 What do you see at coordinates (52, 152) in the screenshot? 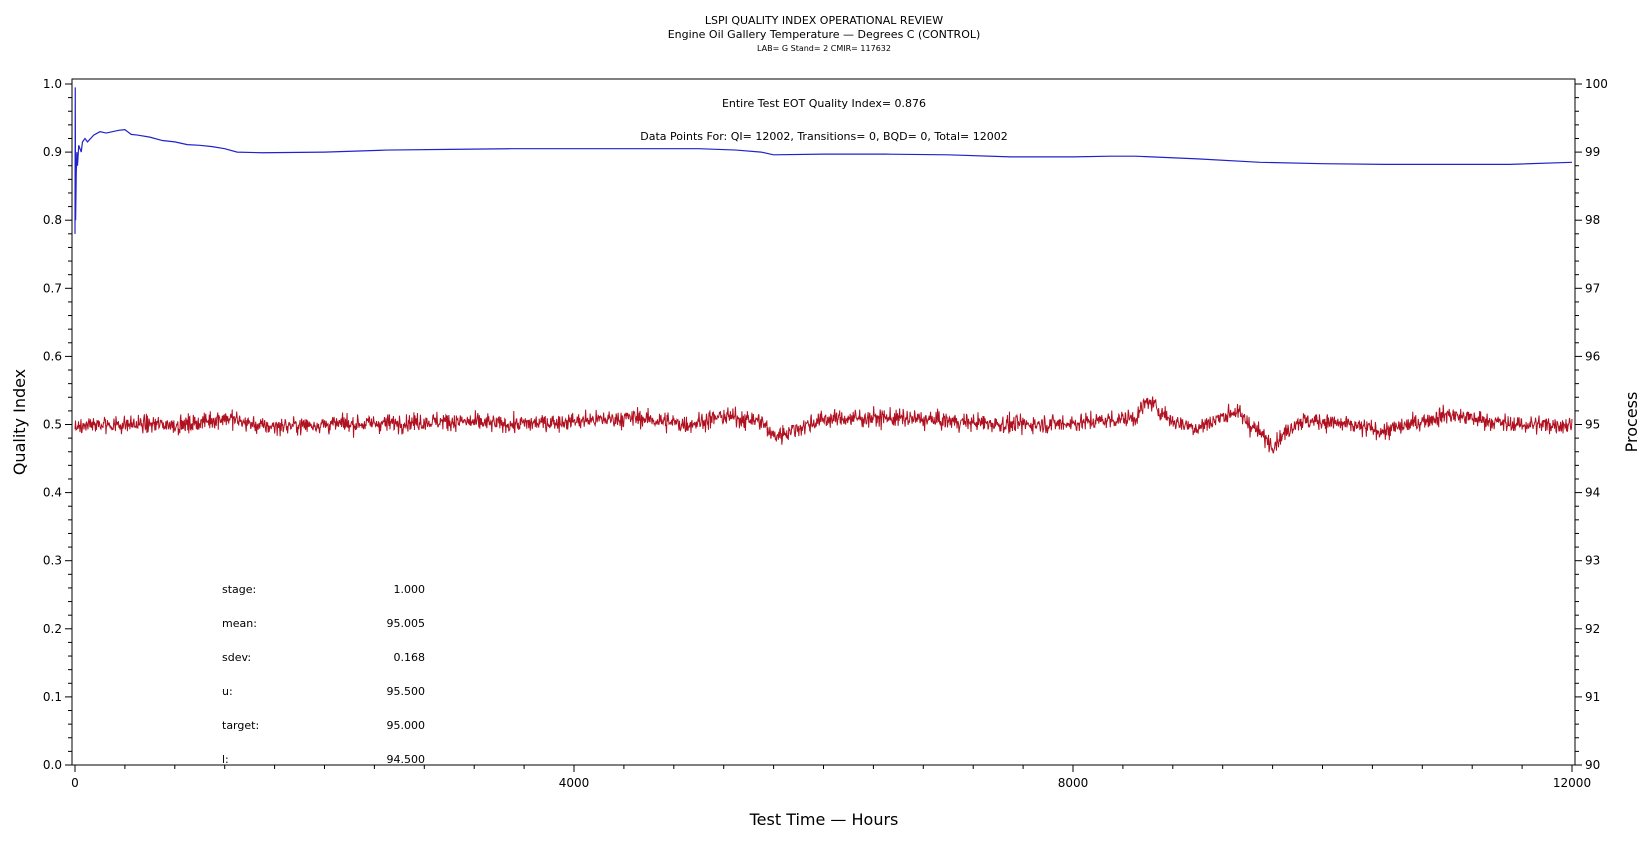
I see `y-left-tick-label: 0.9` at bounding box center [52, 152].